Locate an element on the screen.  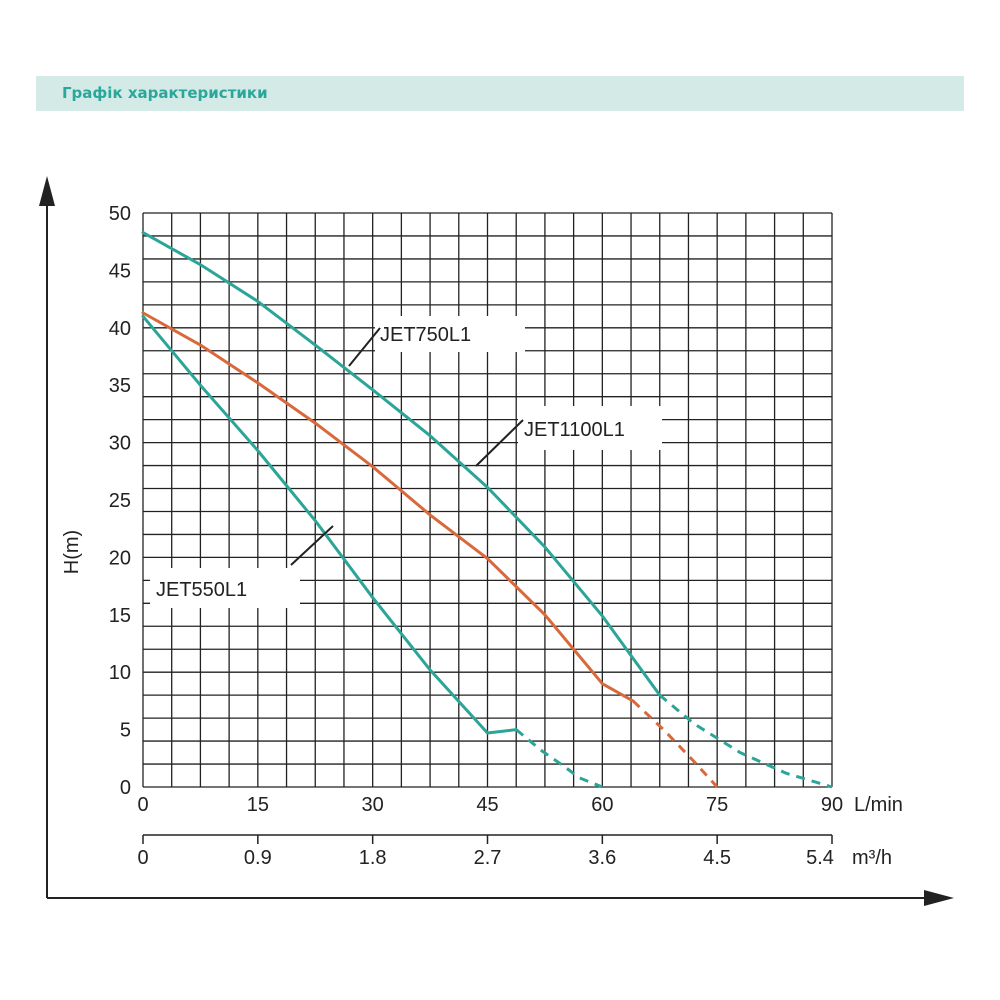
y-tick-label: 30 is located at coordinates (120, 444).